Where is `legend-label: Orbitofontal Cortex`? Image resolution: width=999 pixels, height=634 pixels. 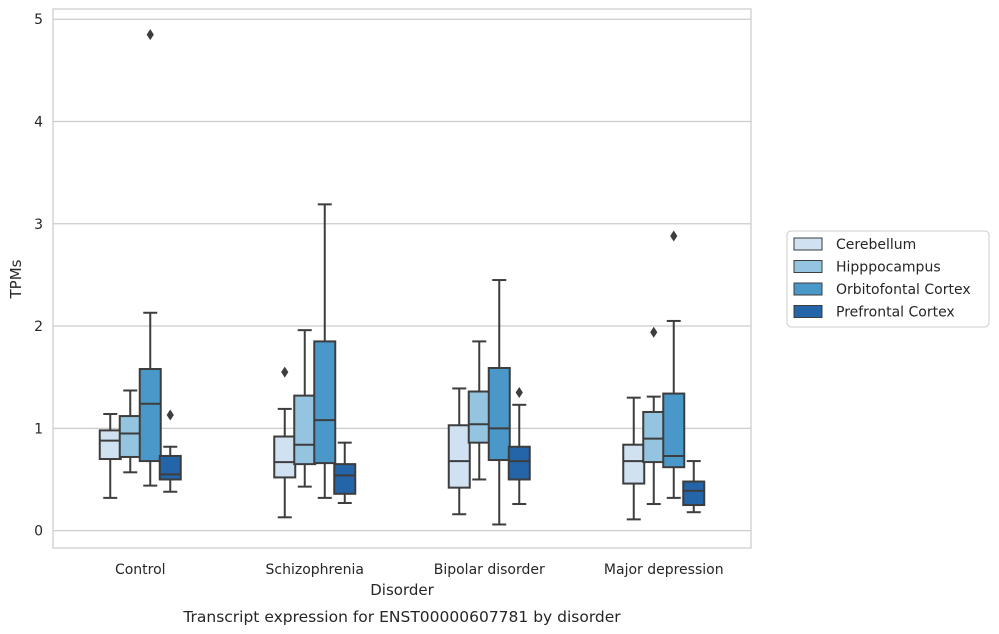
legend-label: Orbitofontal Cortex is located at coordinates (903, 290).